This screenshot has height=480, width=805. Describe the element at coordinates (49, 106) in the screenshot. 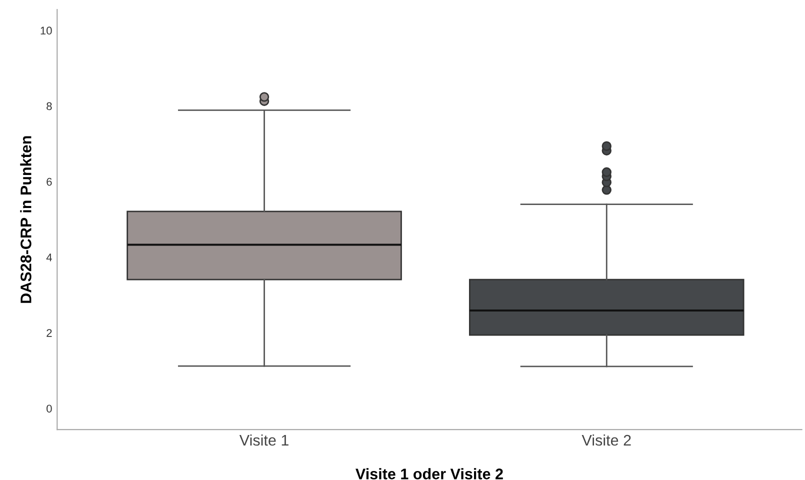

I see `y-tick-label: 8` at that location.